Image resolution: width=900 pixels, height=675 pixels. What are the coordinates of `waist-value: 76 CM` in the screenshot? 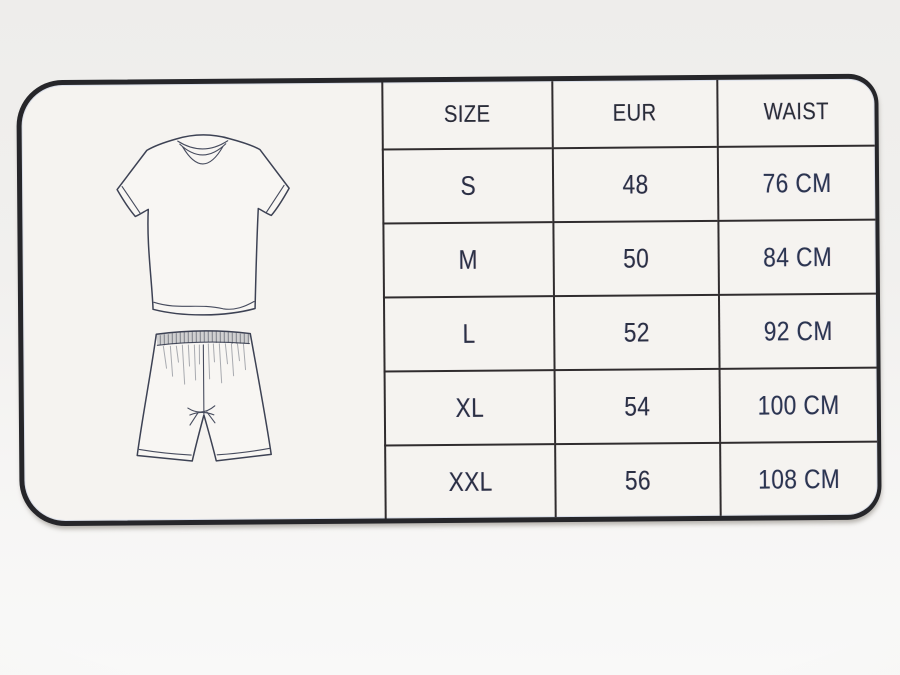 It's located at (797, 183).